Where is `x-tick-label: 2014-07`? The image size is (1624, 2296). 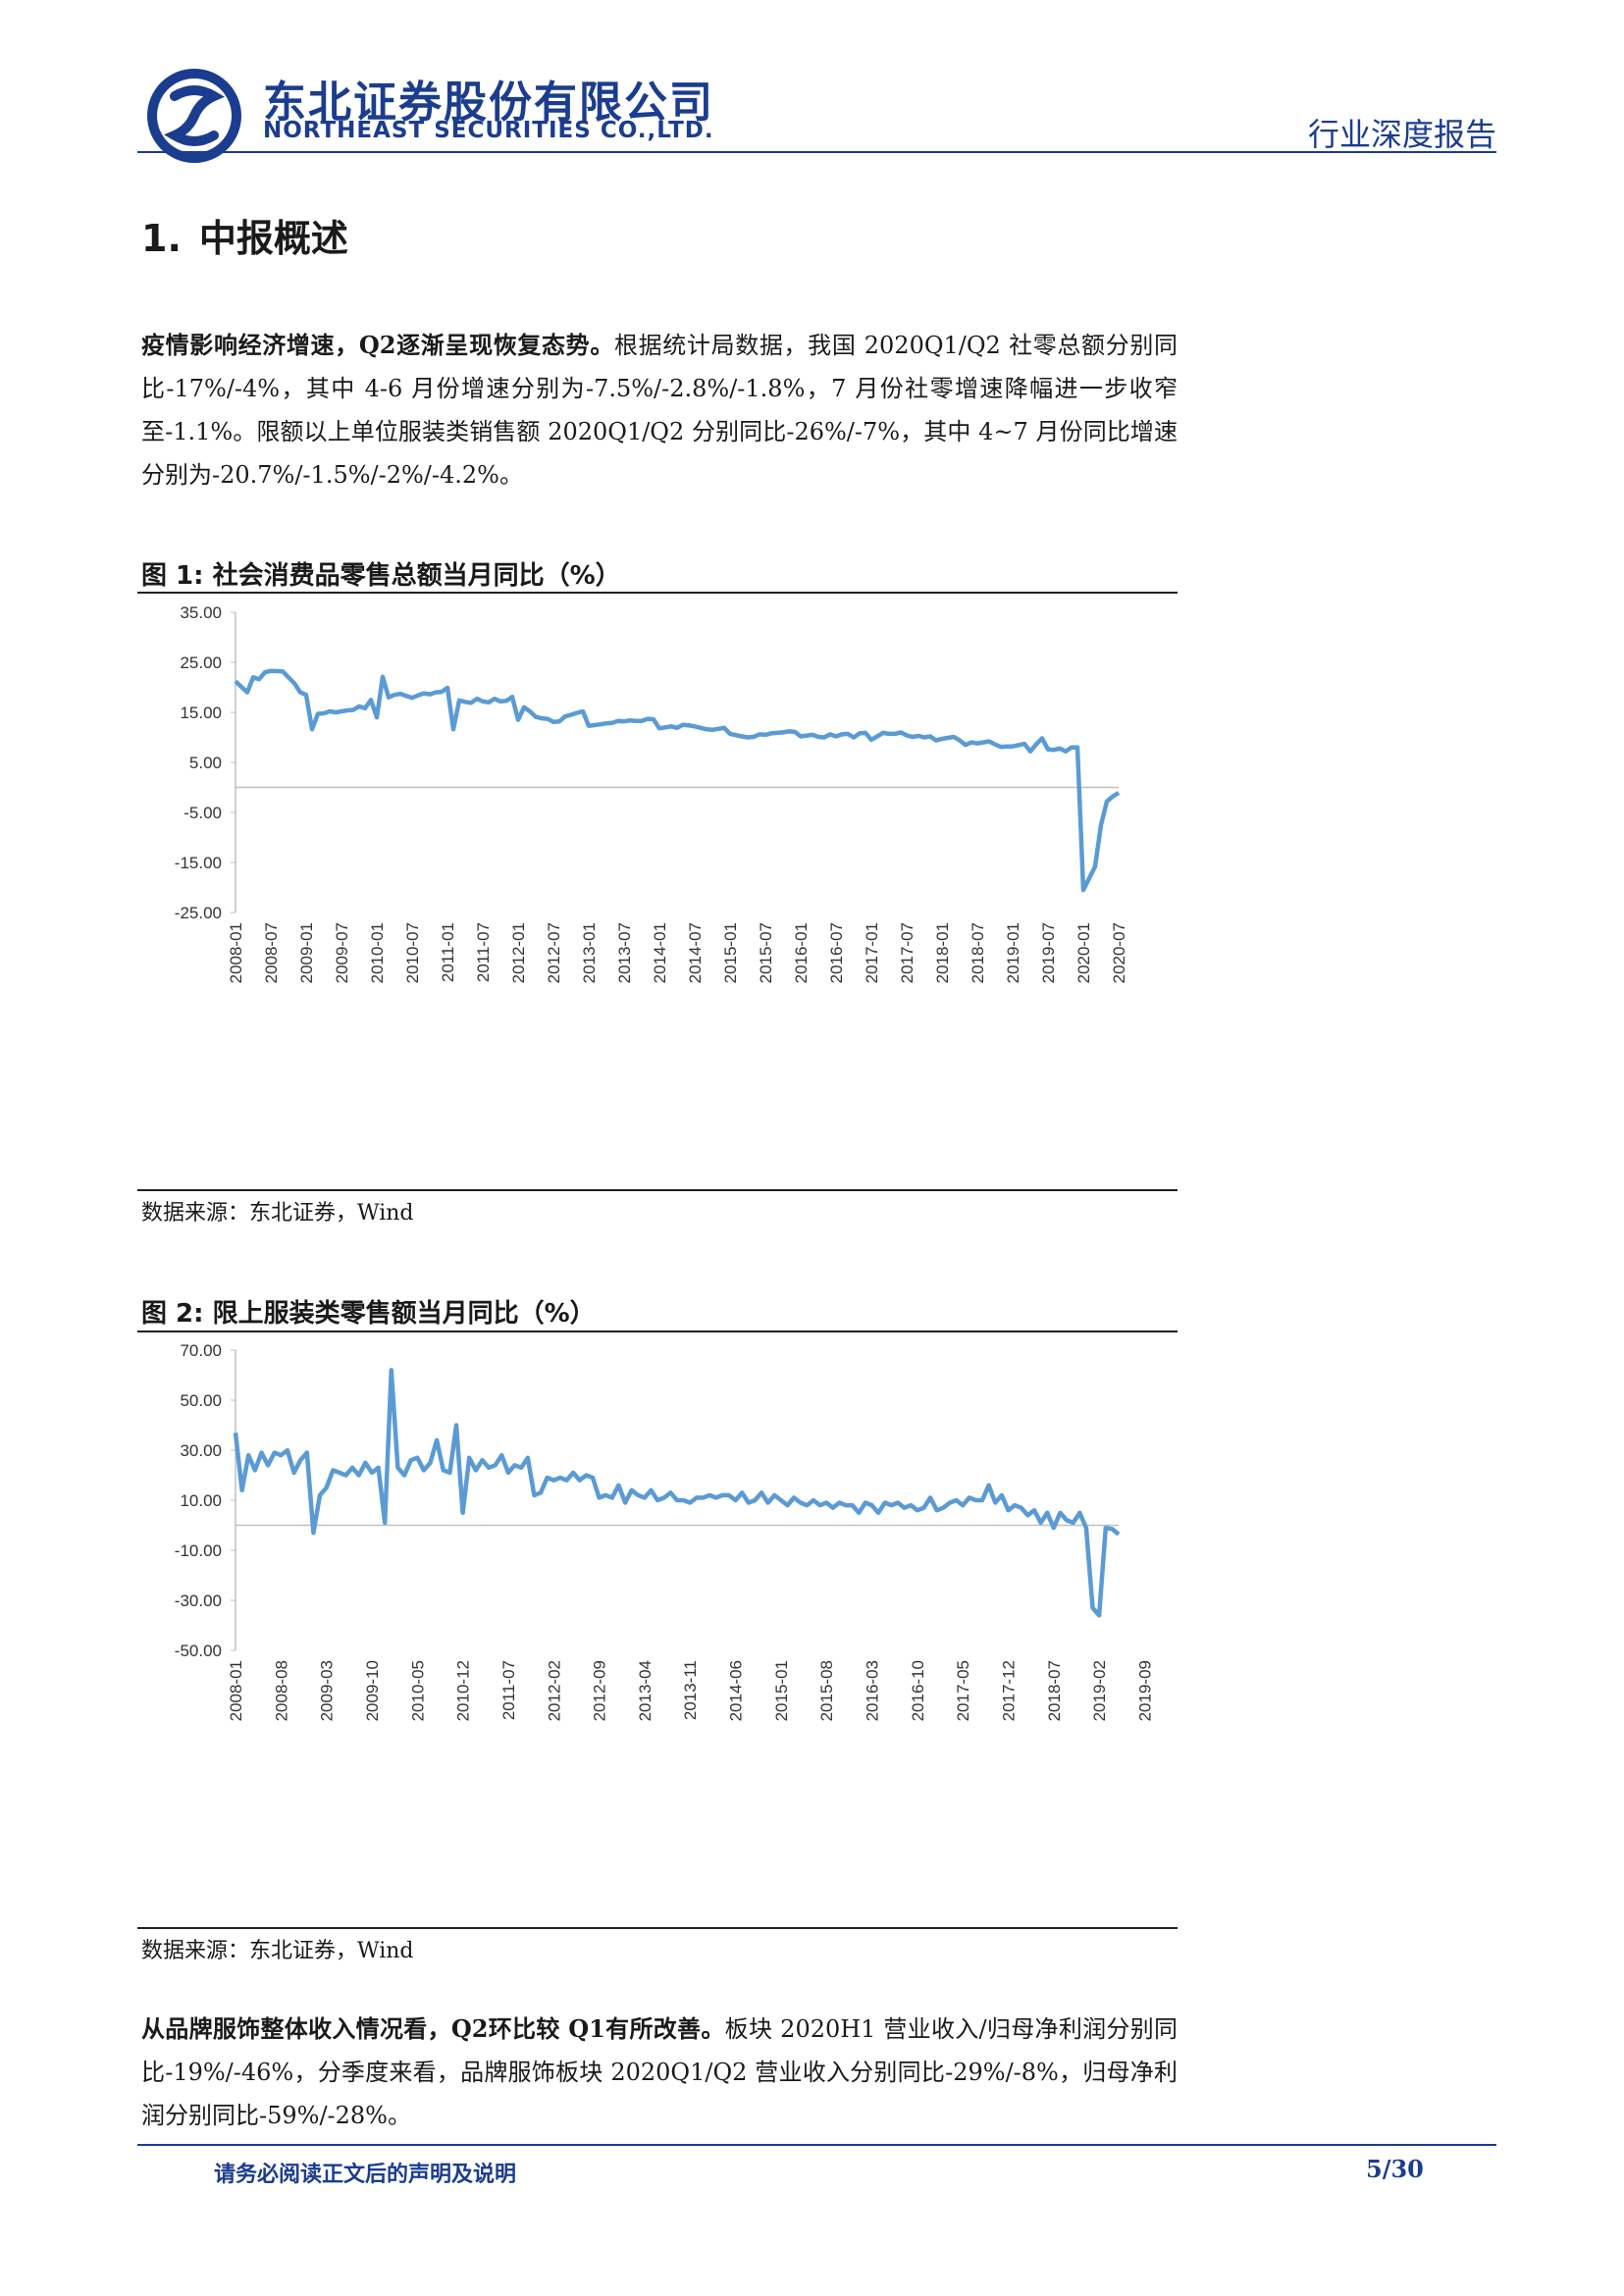 x-tick-label: 2014-07 is located at coordinates (695, 952).